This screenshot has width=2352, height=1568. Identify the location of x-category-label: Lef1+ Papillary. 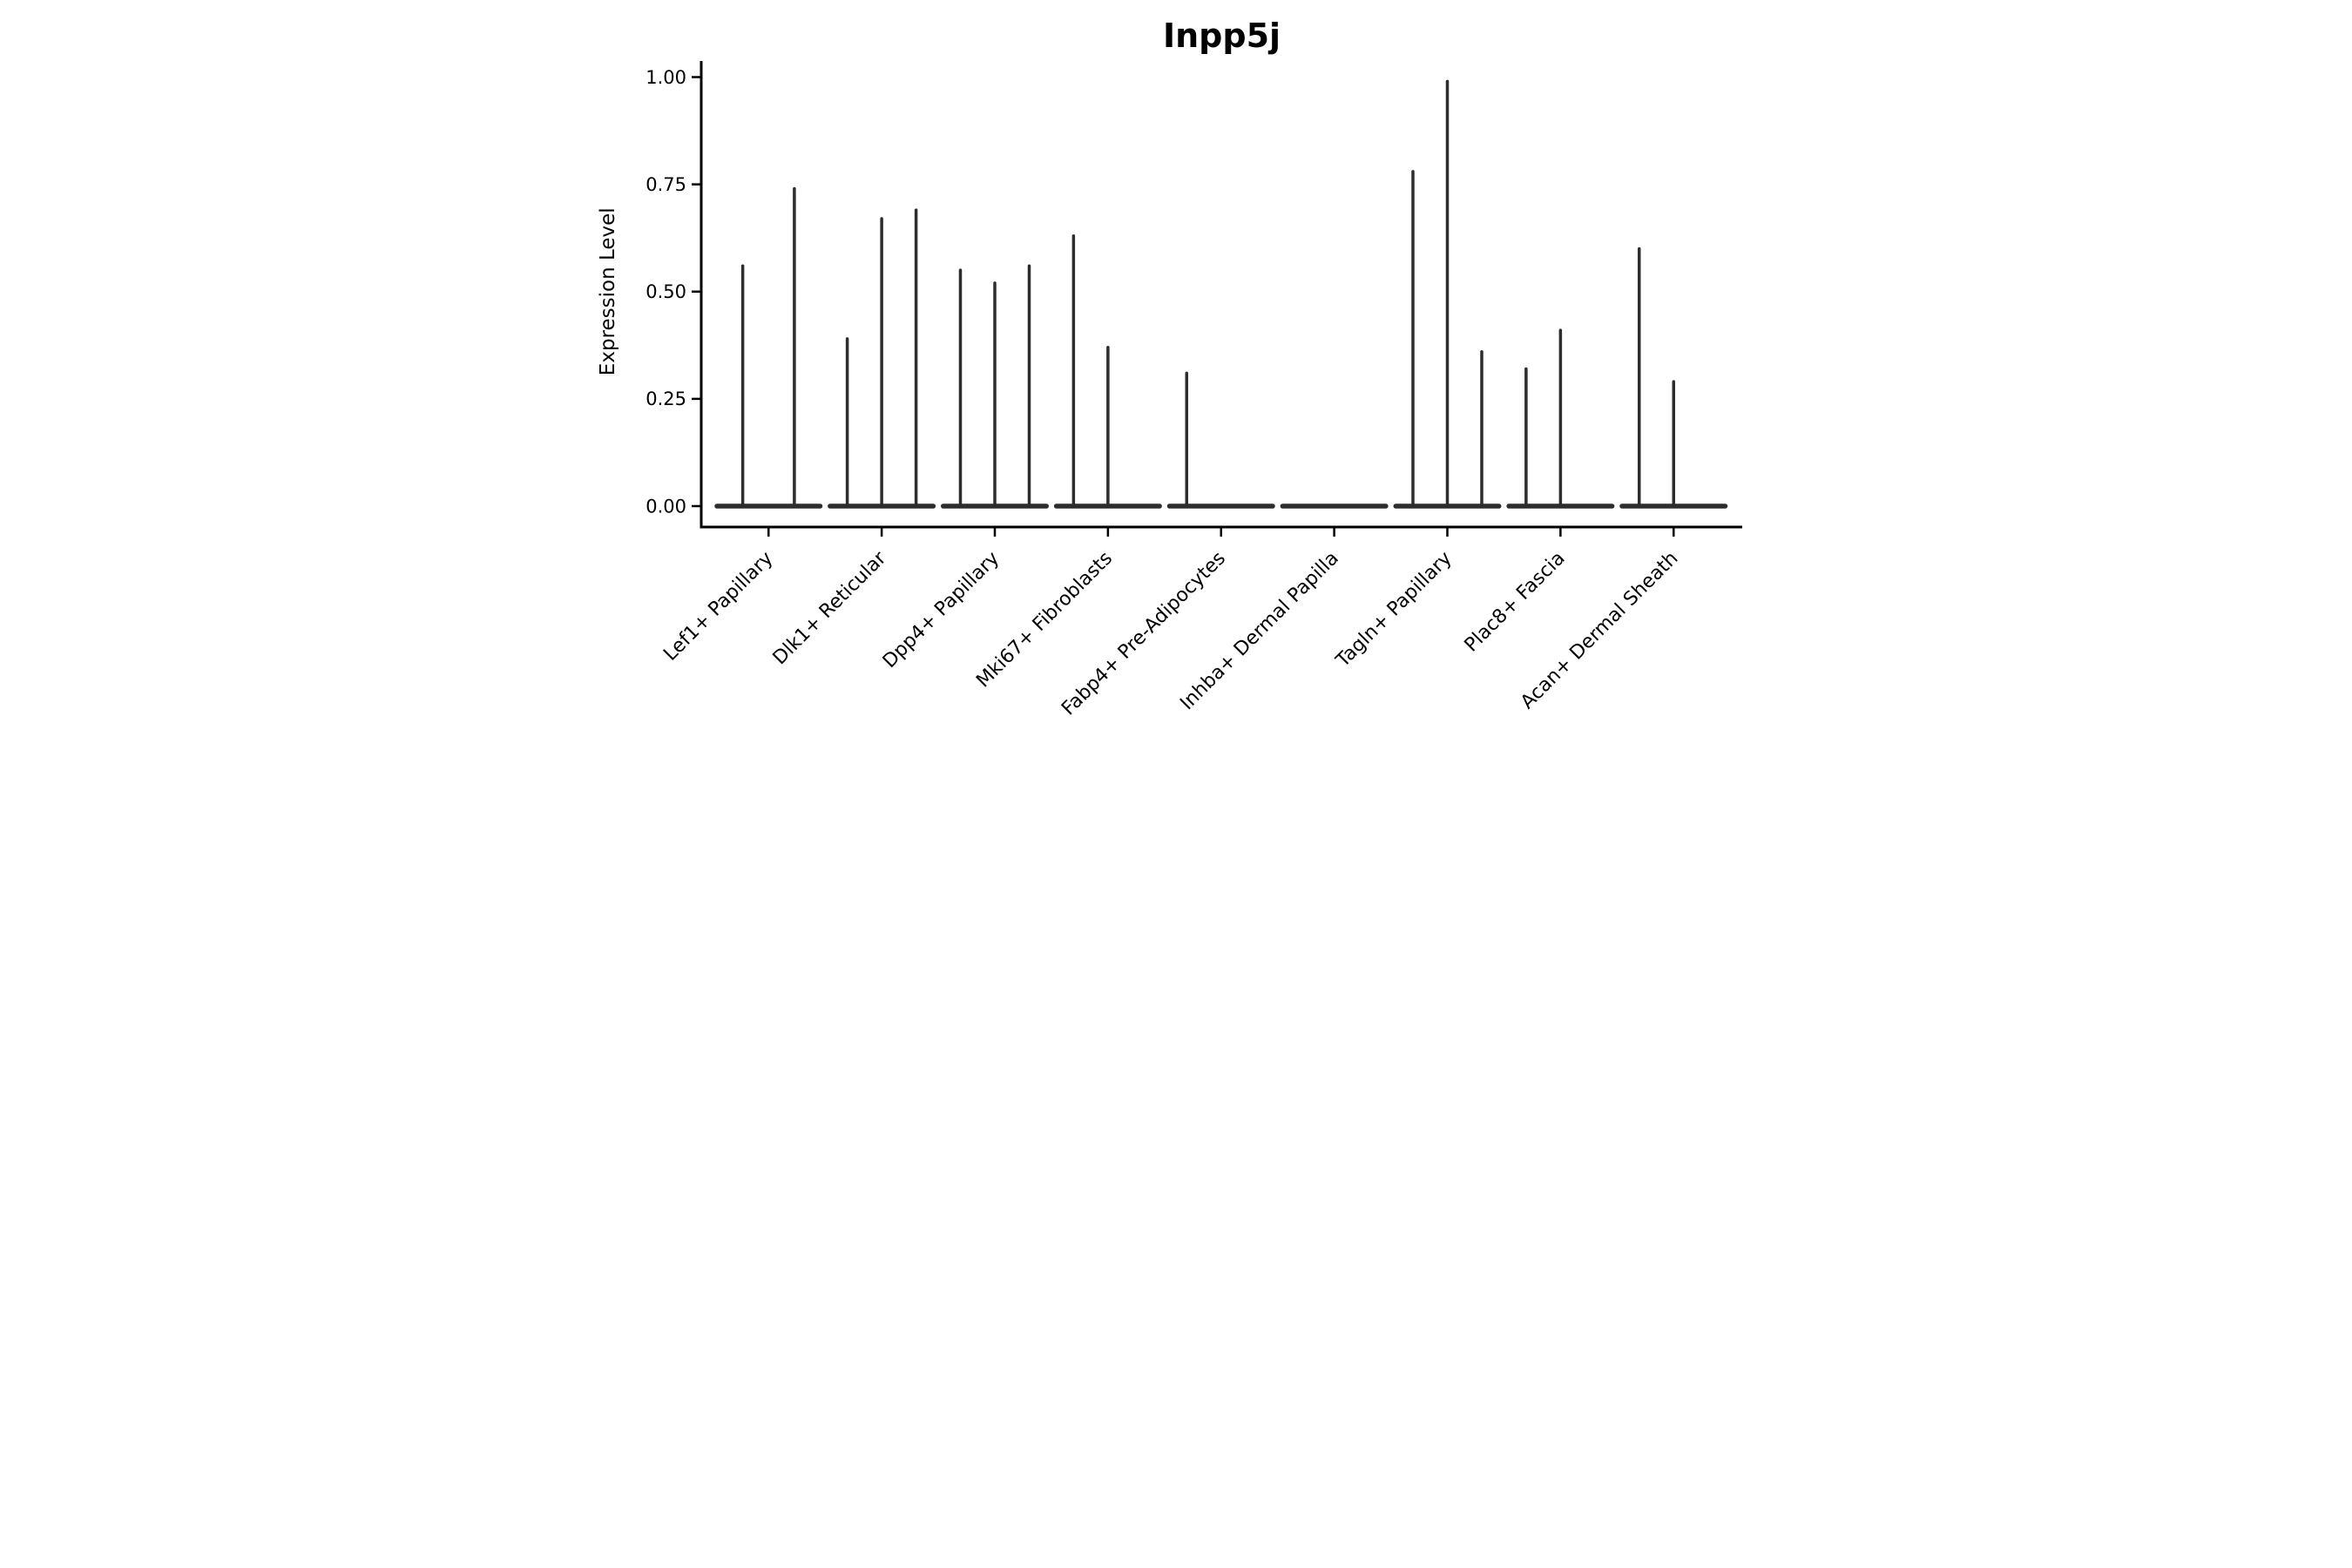
(718, 607).